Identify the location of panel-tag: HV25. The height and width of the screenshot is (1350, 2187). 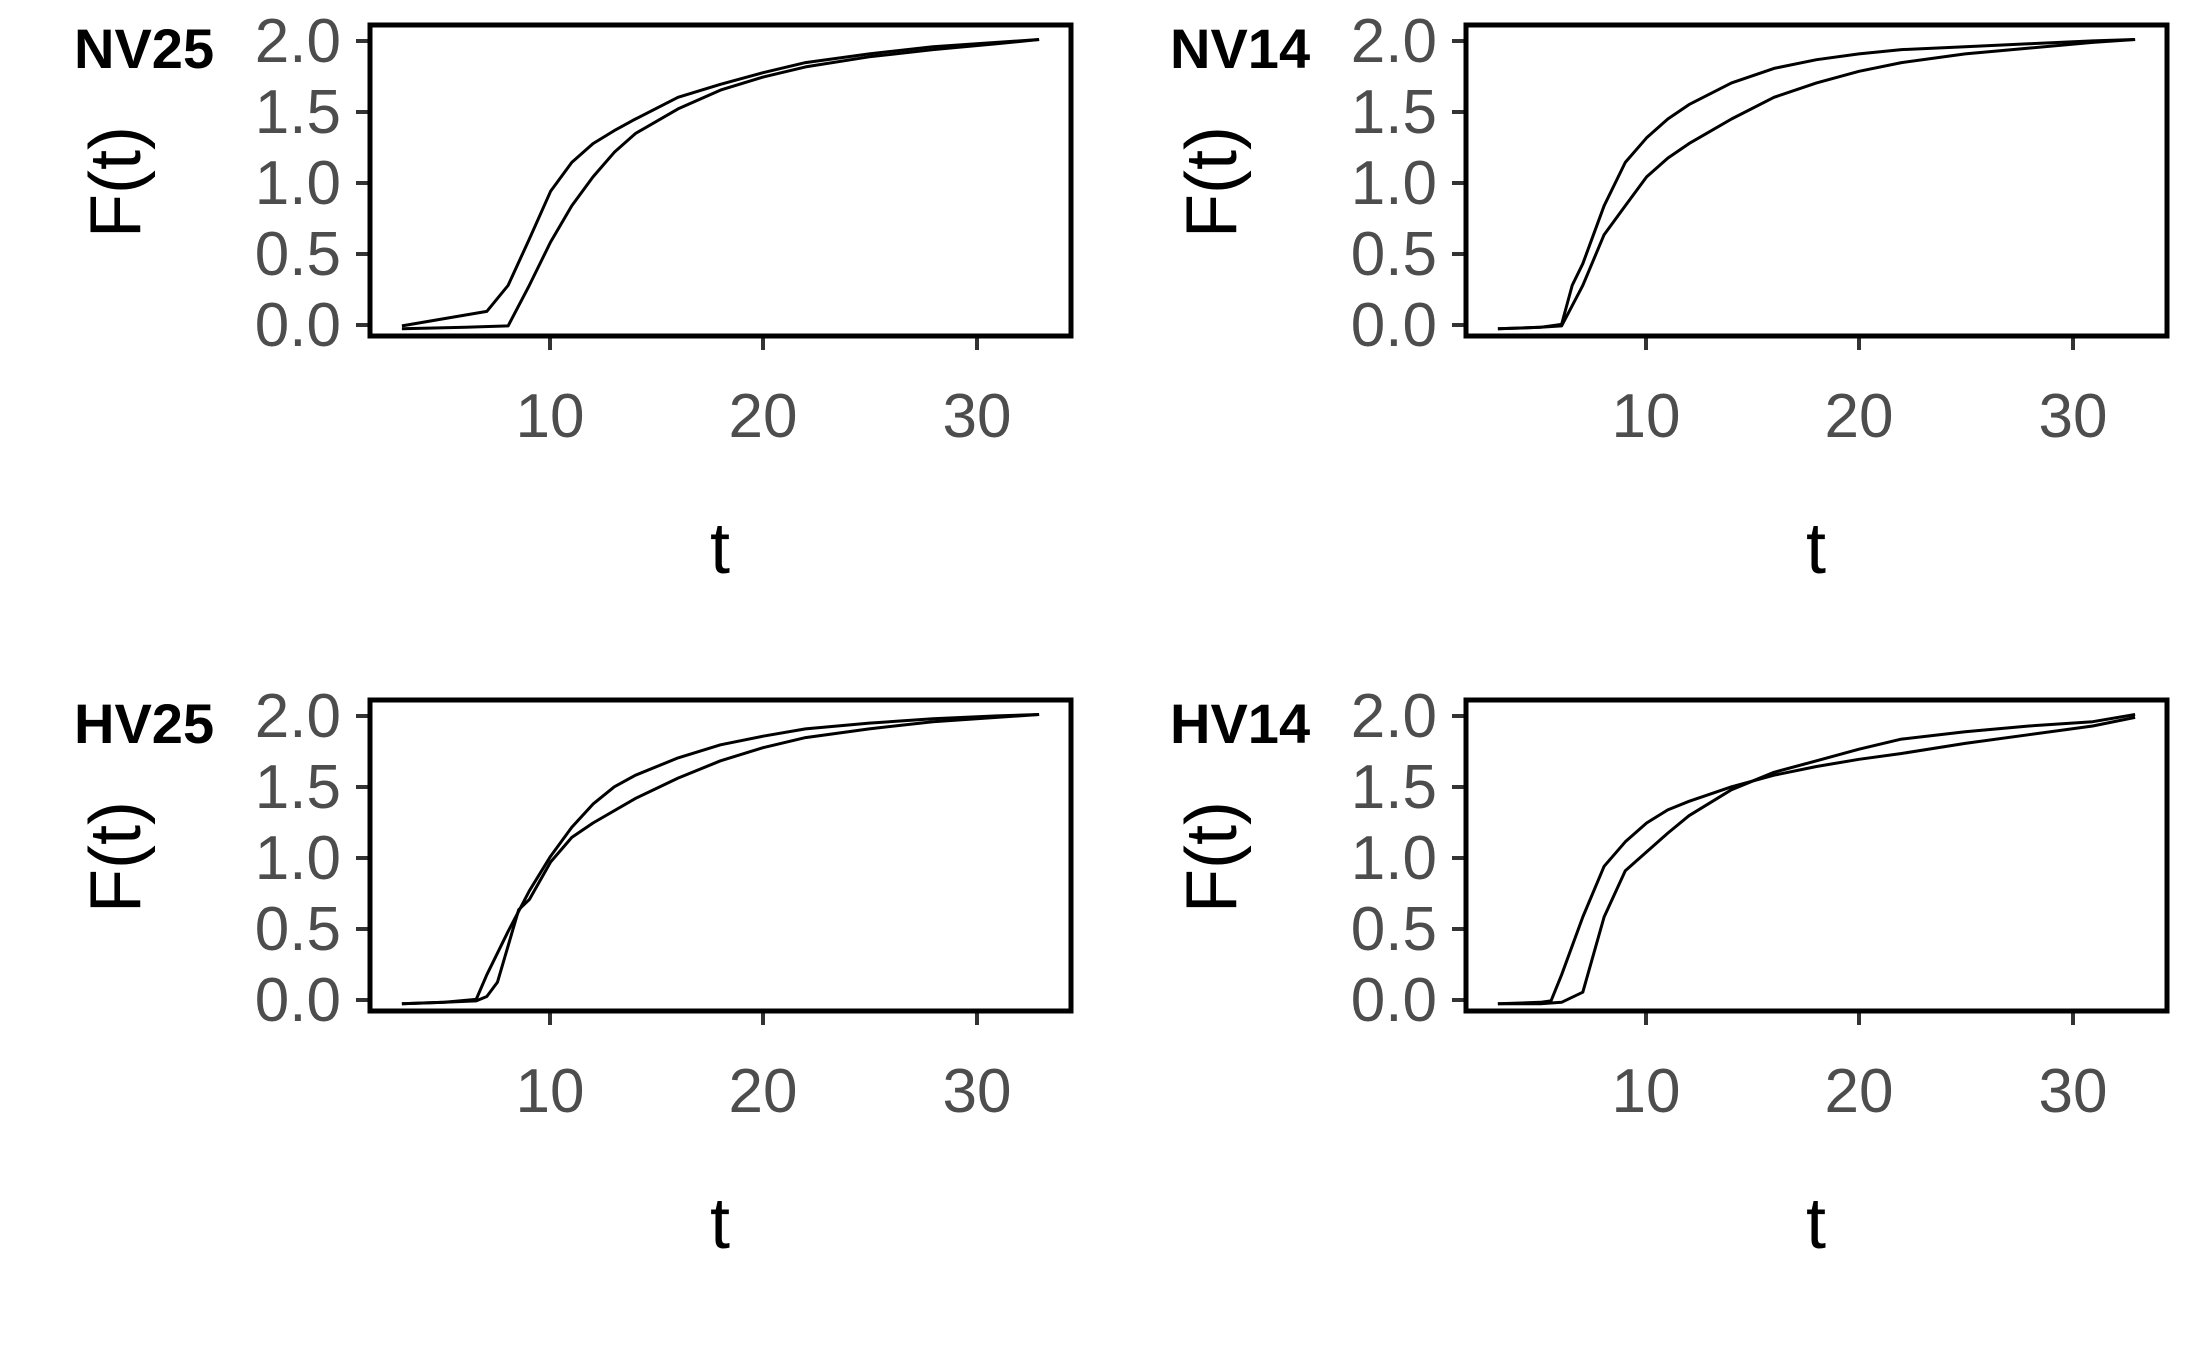
(144, 723).